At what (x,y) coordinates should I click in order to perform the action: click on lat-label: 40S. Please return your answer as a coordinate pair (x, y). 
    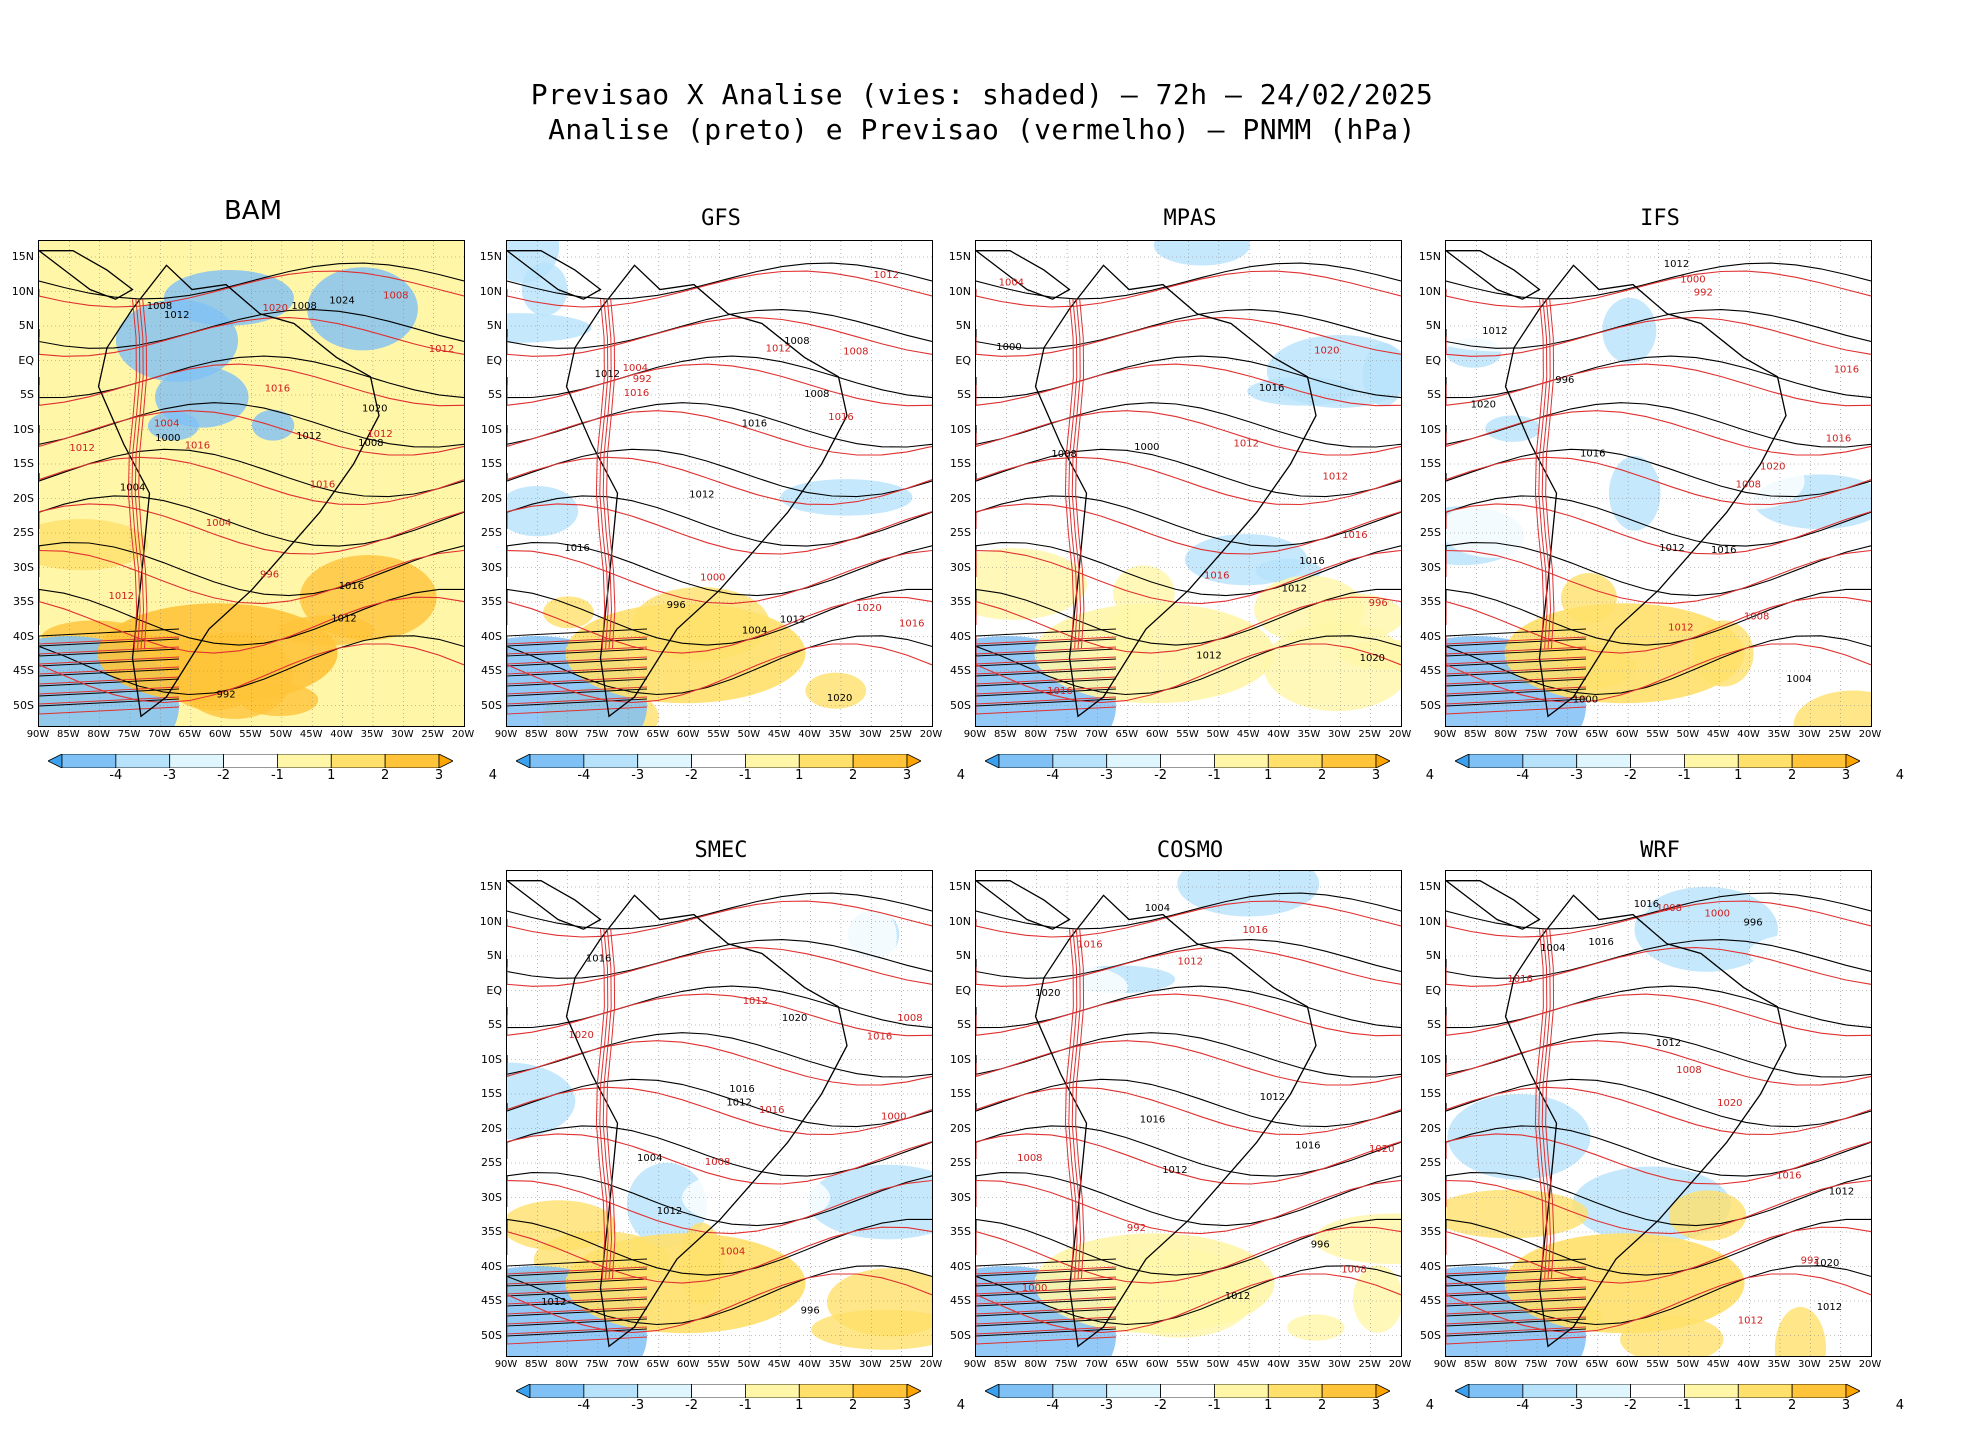
    Looking at the image, I should click on (1430, 636).